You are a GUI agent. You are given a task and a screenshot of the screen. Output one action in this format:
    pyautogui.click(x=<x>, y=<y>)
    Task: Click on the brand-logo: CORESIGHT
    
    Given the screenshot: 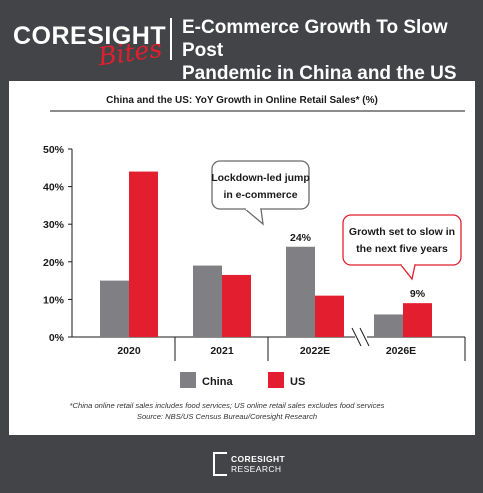 What is the action you would take?
    pyautogui.click(x=90, y=36)
    